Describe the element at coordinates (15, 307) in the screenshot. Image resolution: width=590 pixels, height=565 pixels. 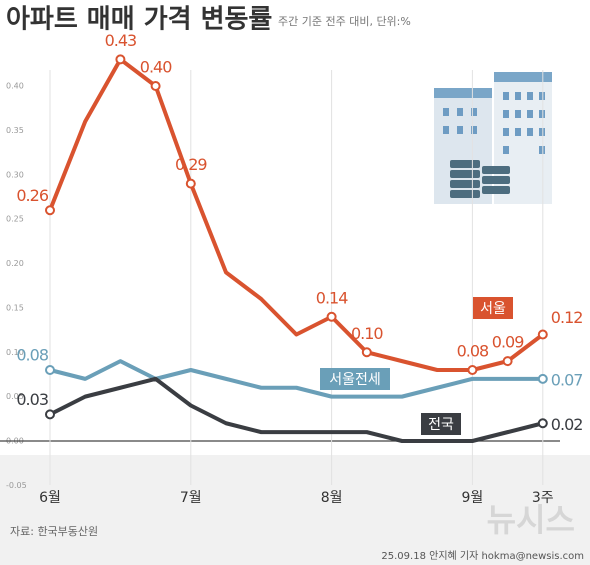
I see `y-tick-label: 0.15` at that location.